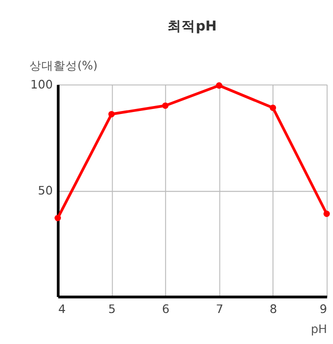 Image resolution: width=333 pixels, height=344 pixels. I want to click on y-tick-label: 100, so click(41, 85).